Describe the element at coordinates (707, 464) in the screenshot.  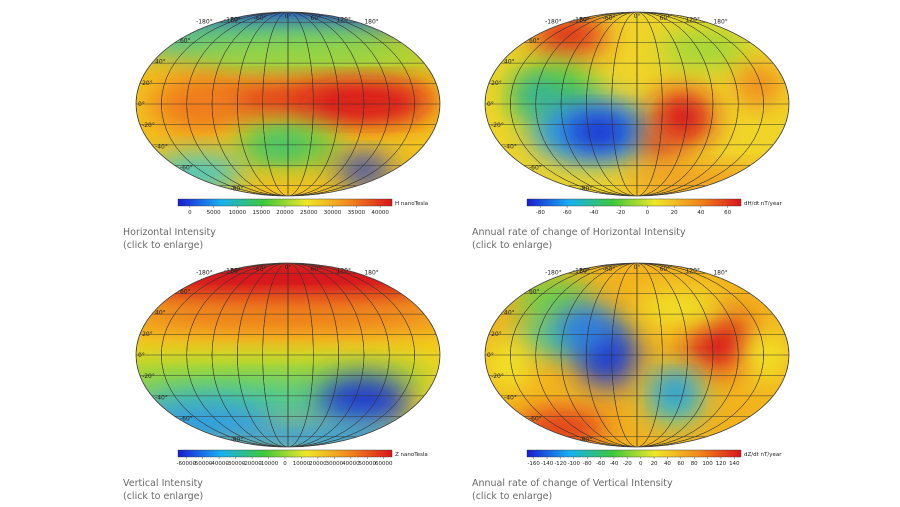
I see `colorbar-tick-label: 100` at that location.